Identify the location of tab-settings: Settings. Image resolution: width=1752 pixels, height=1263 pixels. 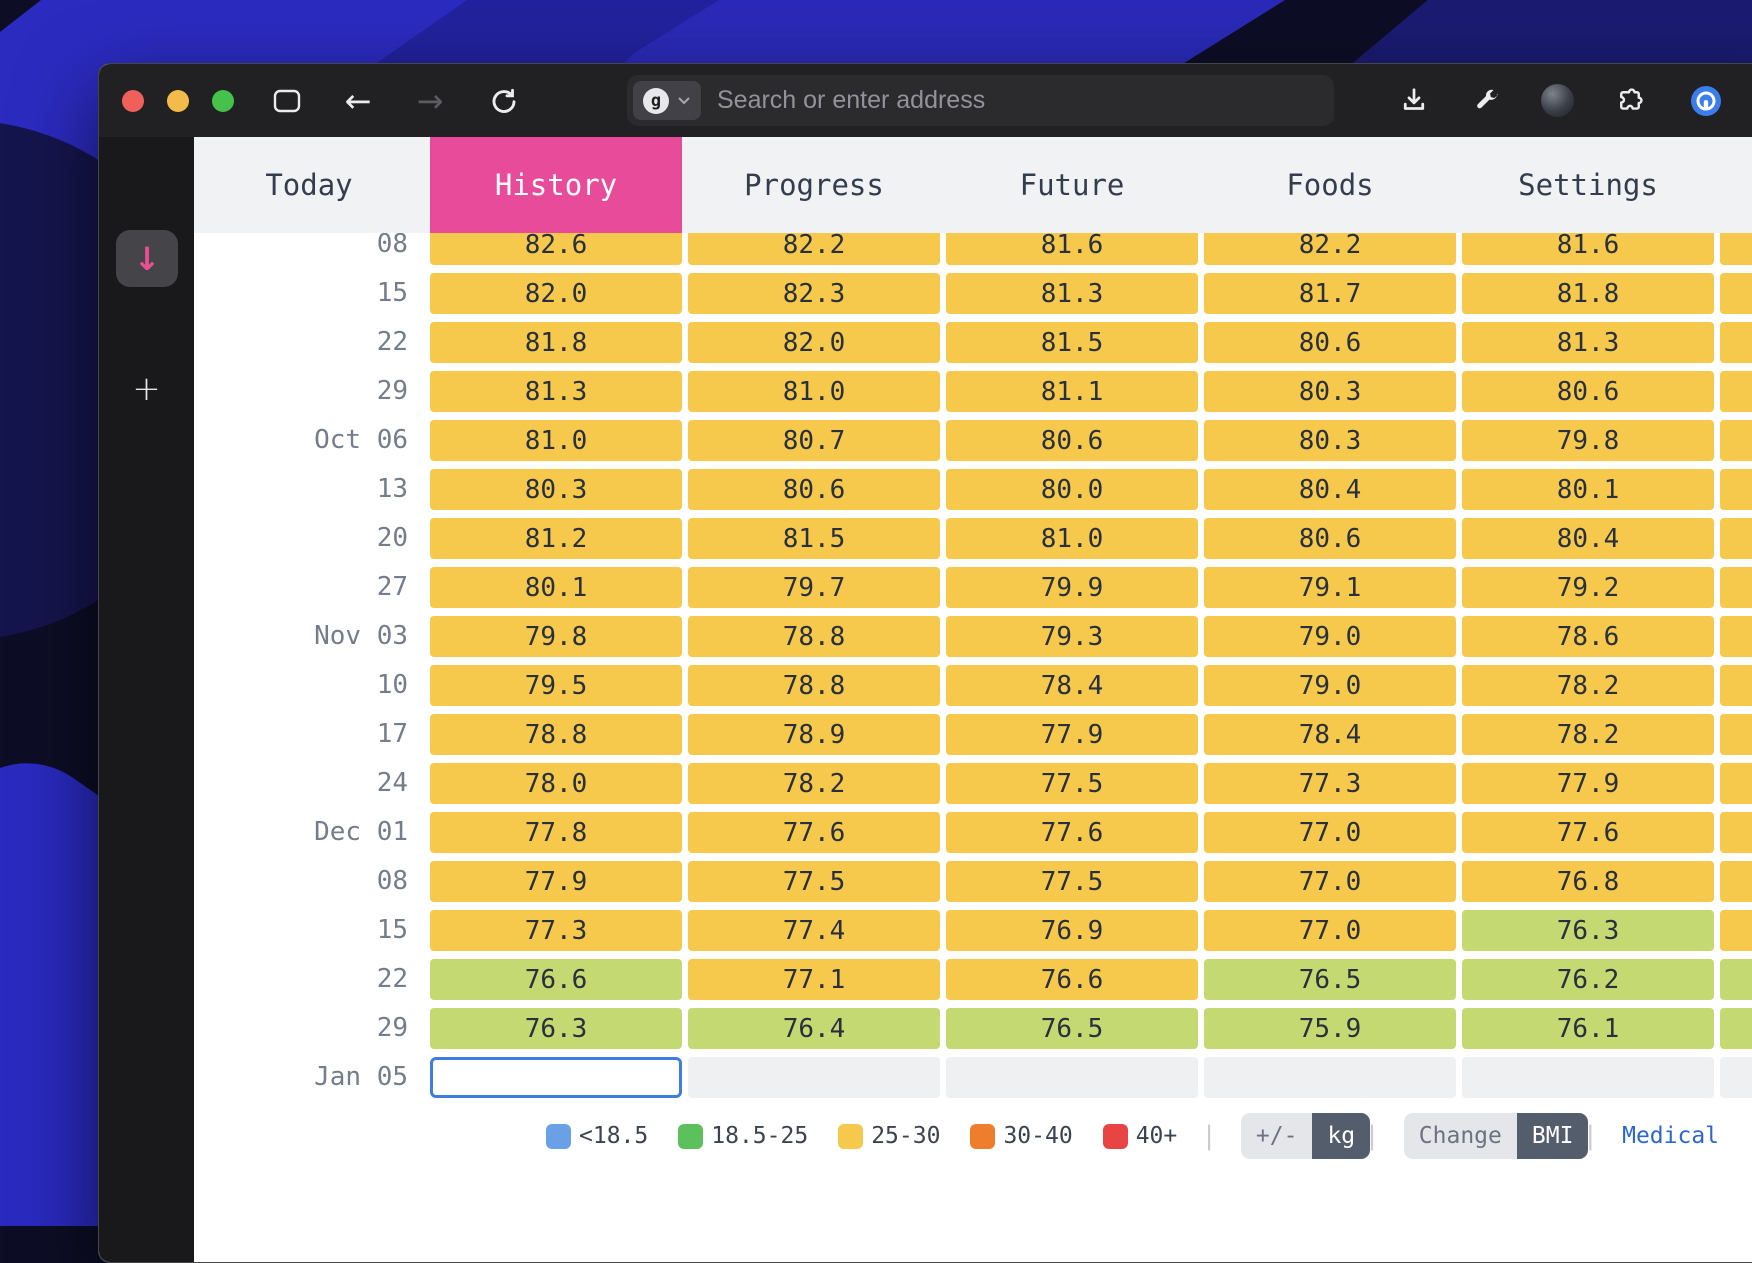
(1588, 185).